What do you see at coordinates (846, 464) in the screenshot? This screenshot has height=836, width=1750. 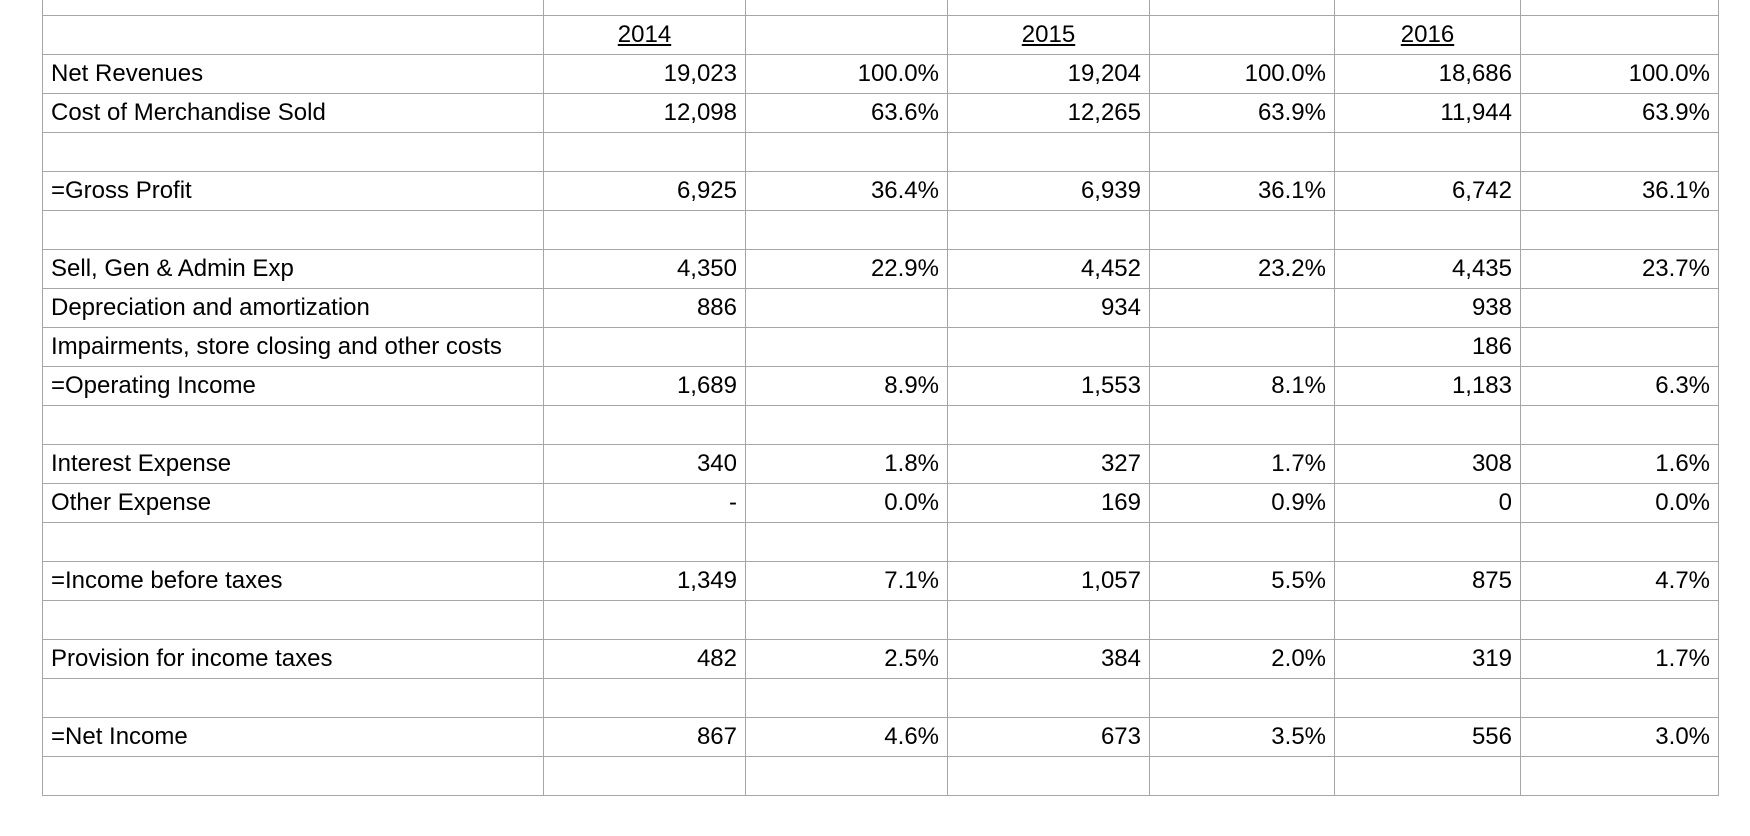 I see `percent-cell: 1.8%` at bounding box center [846, 464].